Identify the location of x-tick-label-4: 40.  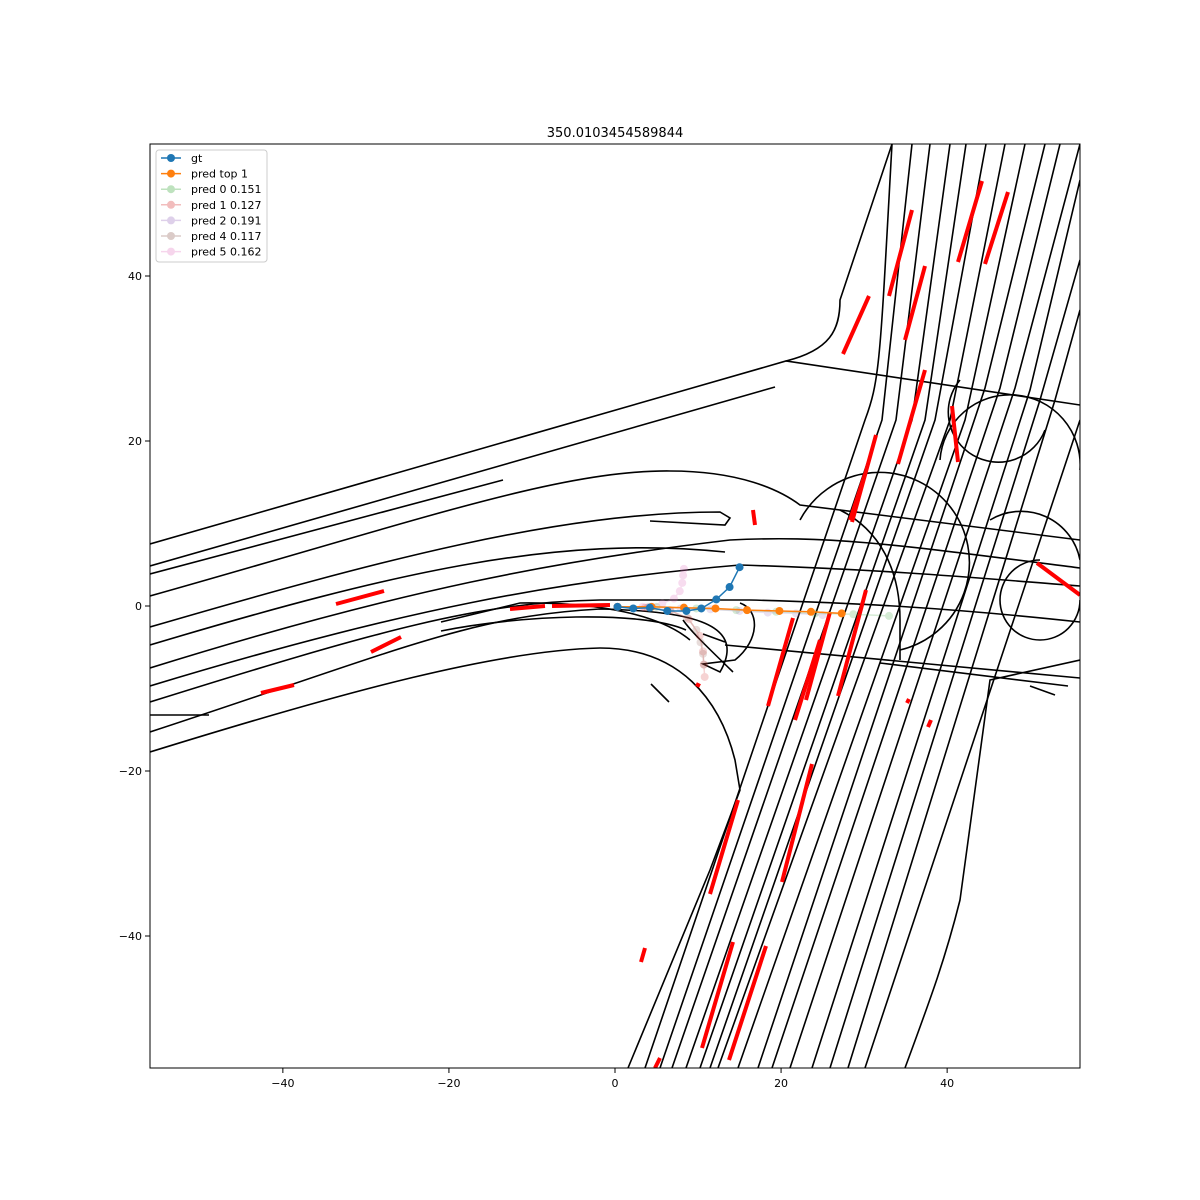
(947, 1083).